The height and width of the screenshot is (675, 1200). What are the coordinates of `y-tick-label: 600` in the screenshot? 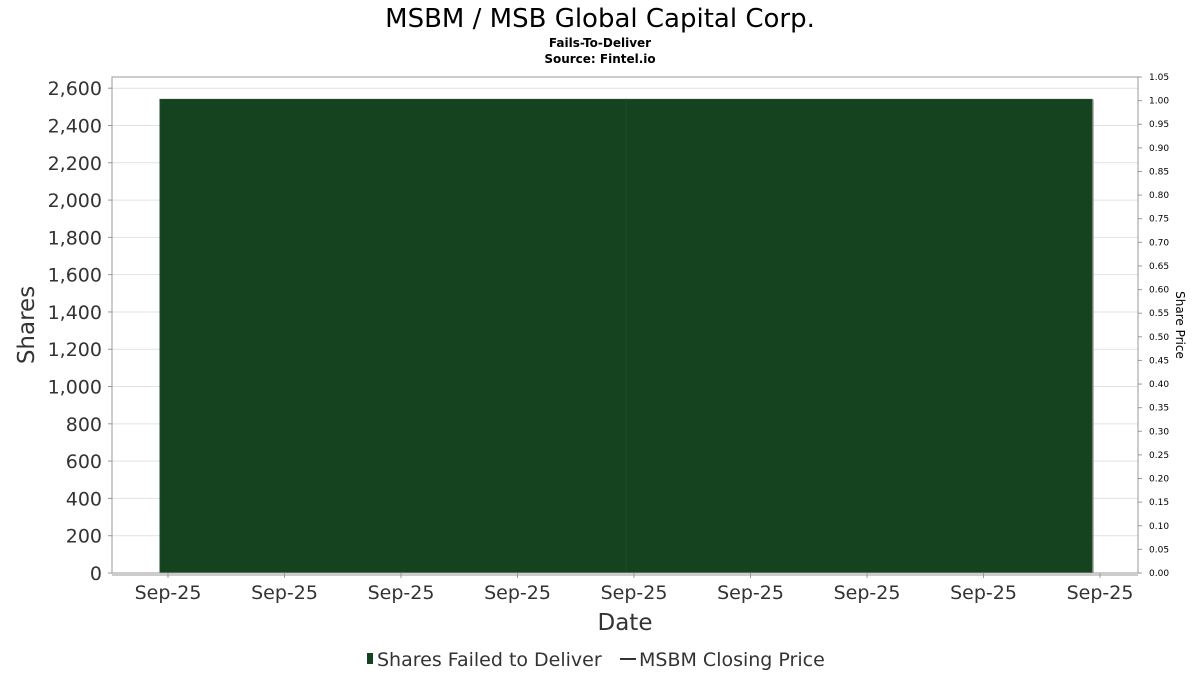 It's located at (84, 462).